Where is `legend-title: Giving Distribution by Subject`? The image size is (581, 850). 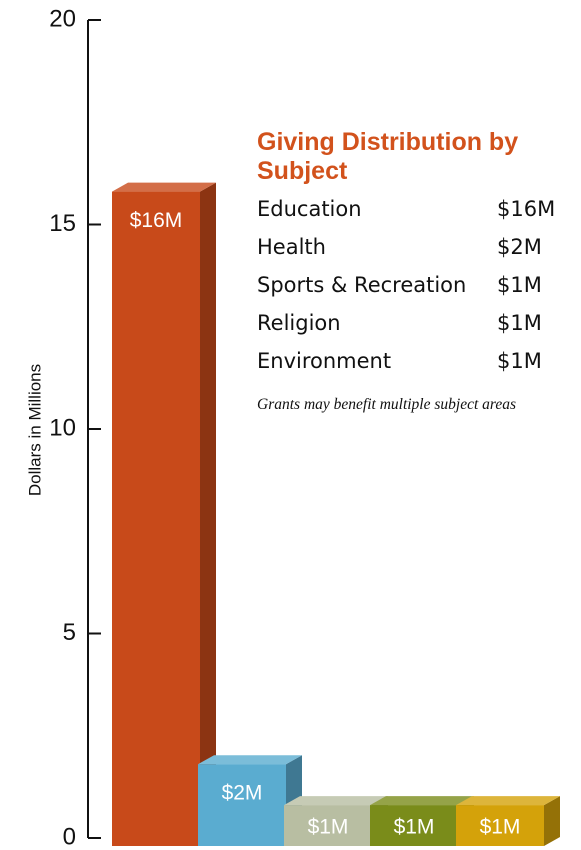 legend-title: Giving Distribution by Subject is located at coordinates (388, 156).